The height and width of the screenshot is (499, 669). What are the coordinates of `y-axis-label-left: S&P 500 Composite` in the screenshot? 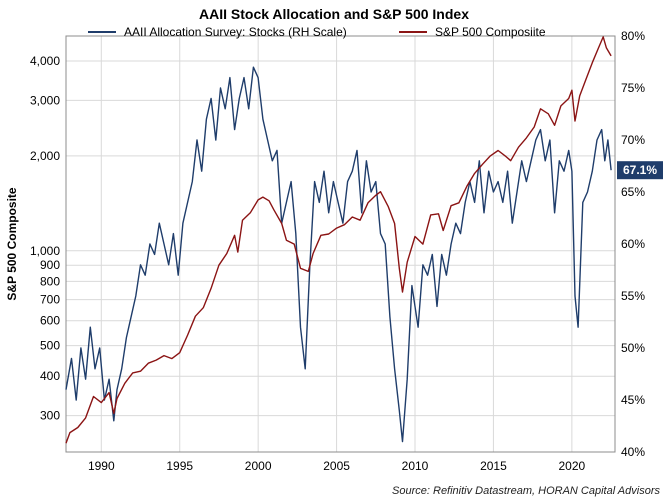 It's located at (12, 243).